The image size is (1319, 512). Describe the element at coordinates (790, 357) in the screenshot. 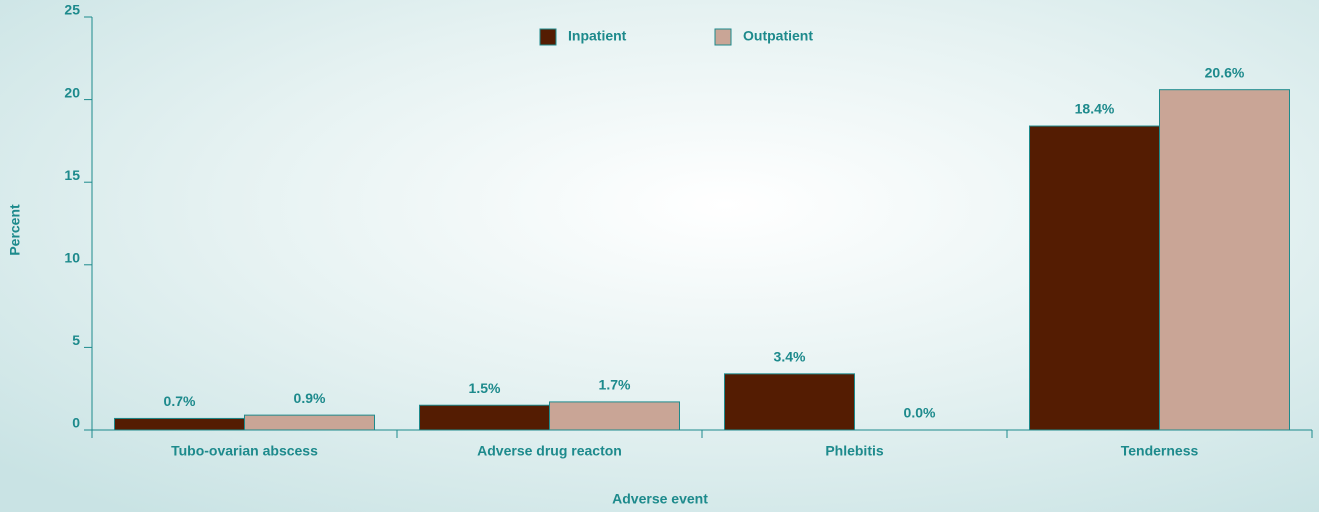

I see `value-label: 3.4%` at that location.